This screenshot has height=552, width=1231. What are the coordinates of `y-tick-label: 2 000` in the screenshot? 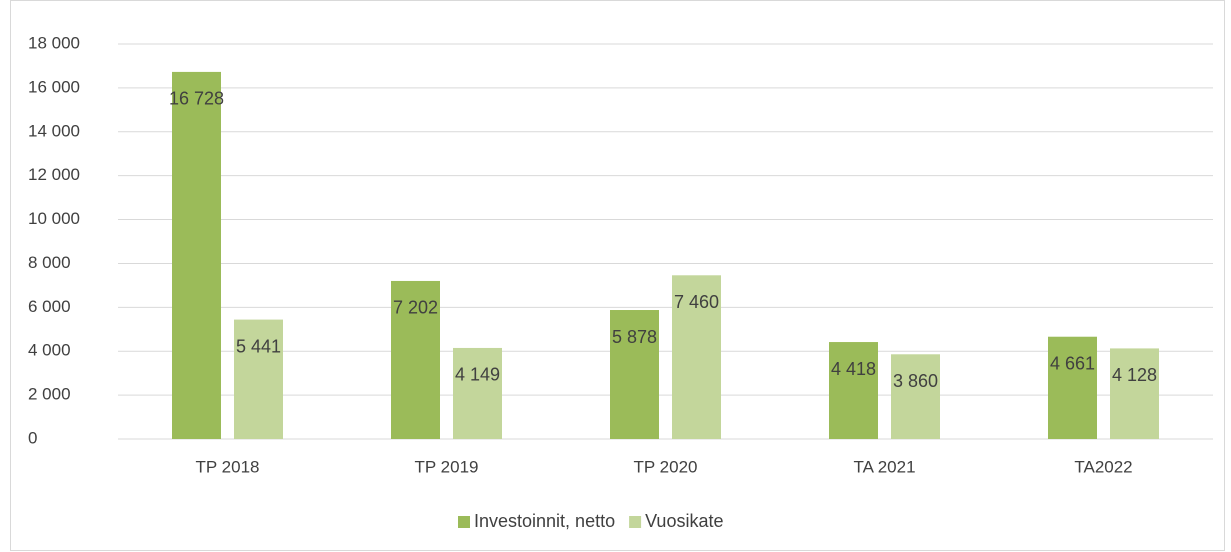 It's located at (49, 394).